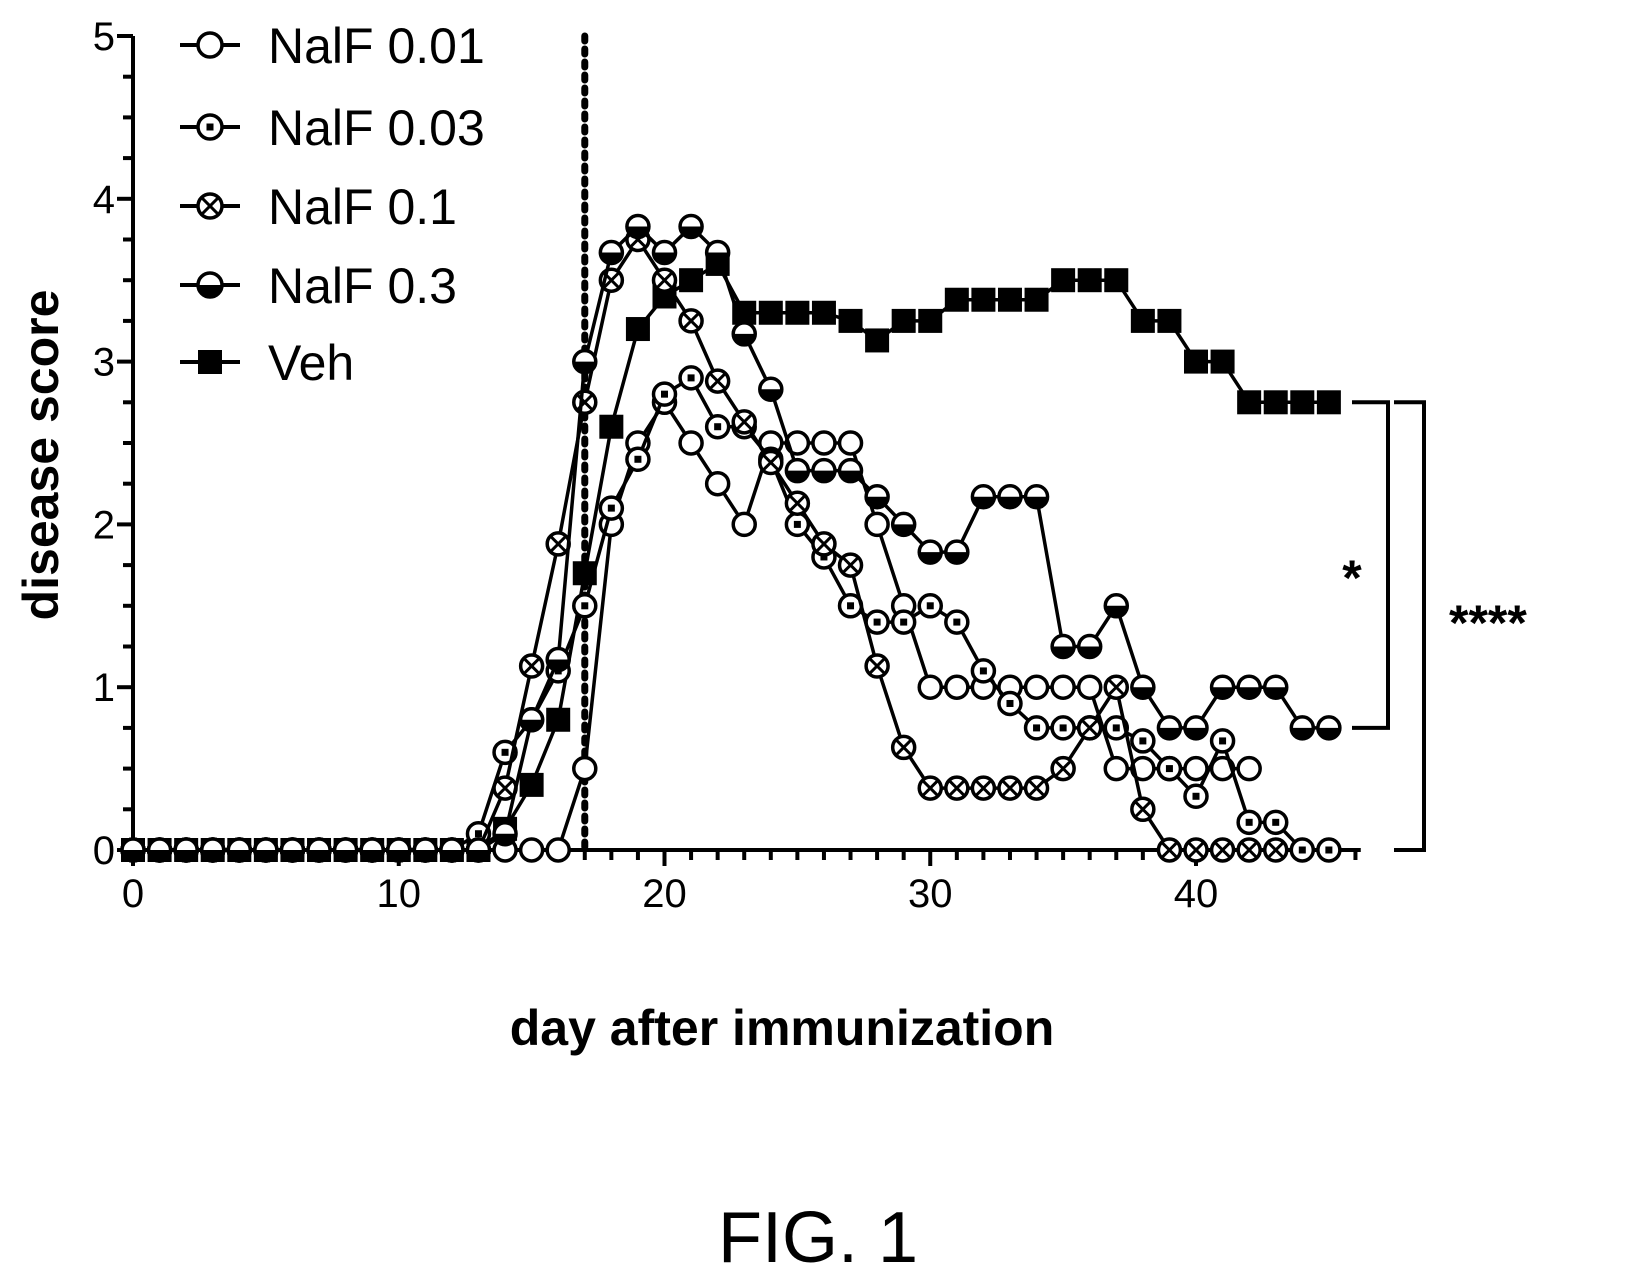 The height and width of the screenshot is (1280, 1638). I want to click on legend-item: NalF 0.01, so click(332, 46).